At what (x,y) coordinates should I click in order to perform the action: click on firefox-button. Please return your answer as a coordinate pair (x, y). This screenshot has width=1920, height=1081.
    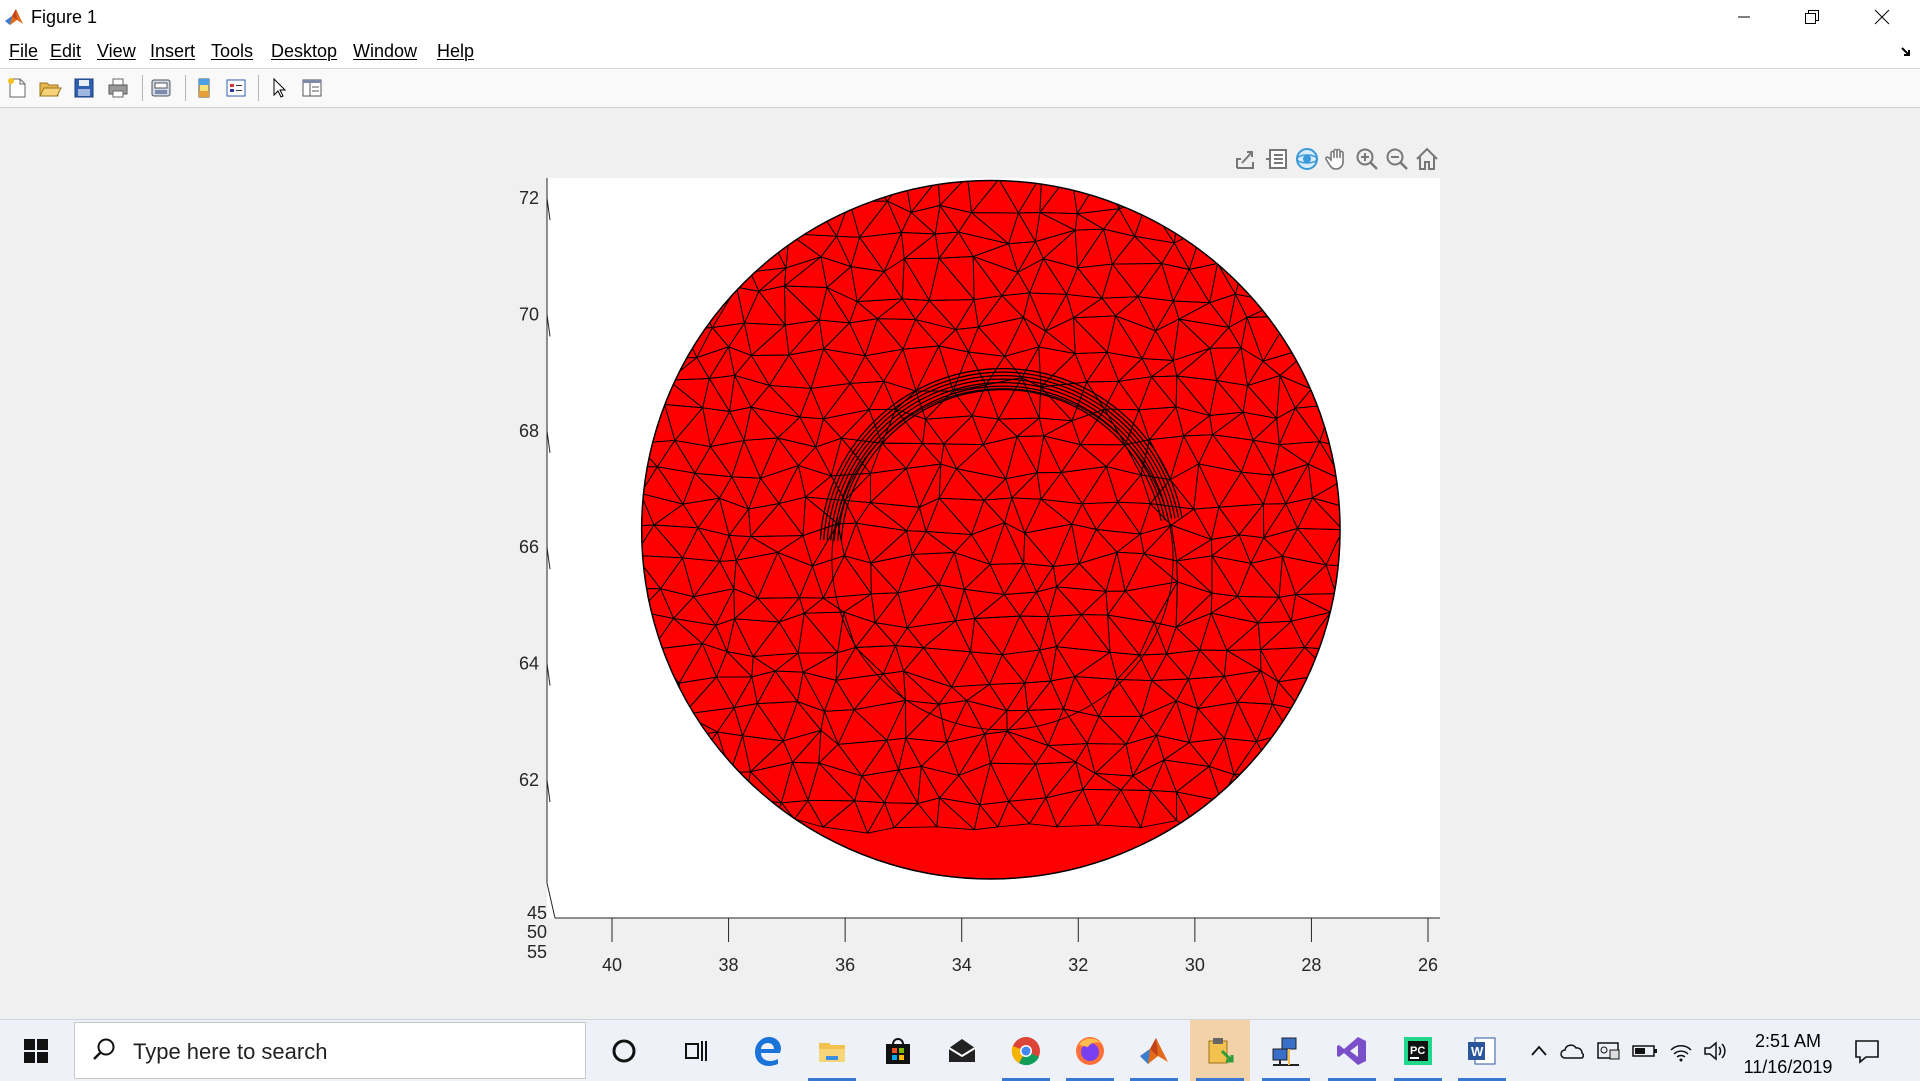
    Looking at the image, I should click on (1090, 1050).